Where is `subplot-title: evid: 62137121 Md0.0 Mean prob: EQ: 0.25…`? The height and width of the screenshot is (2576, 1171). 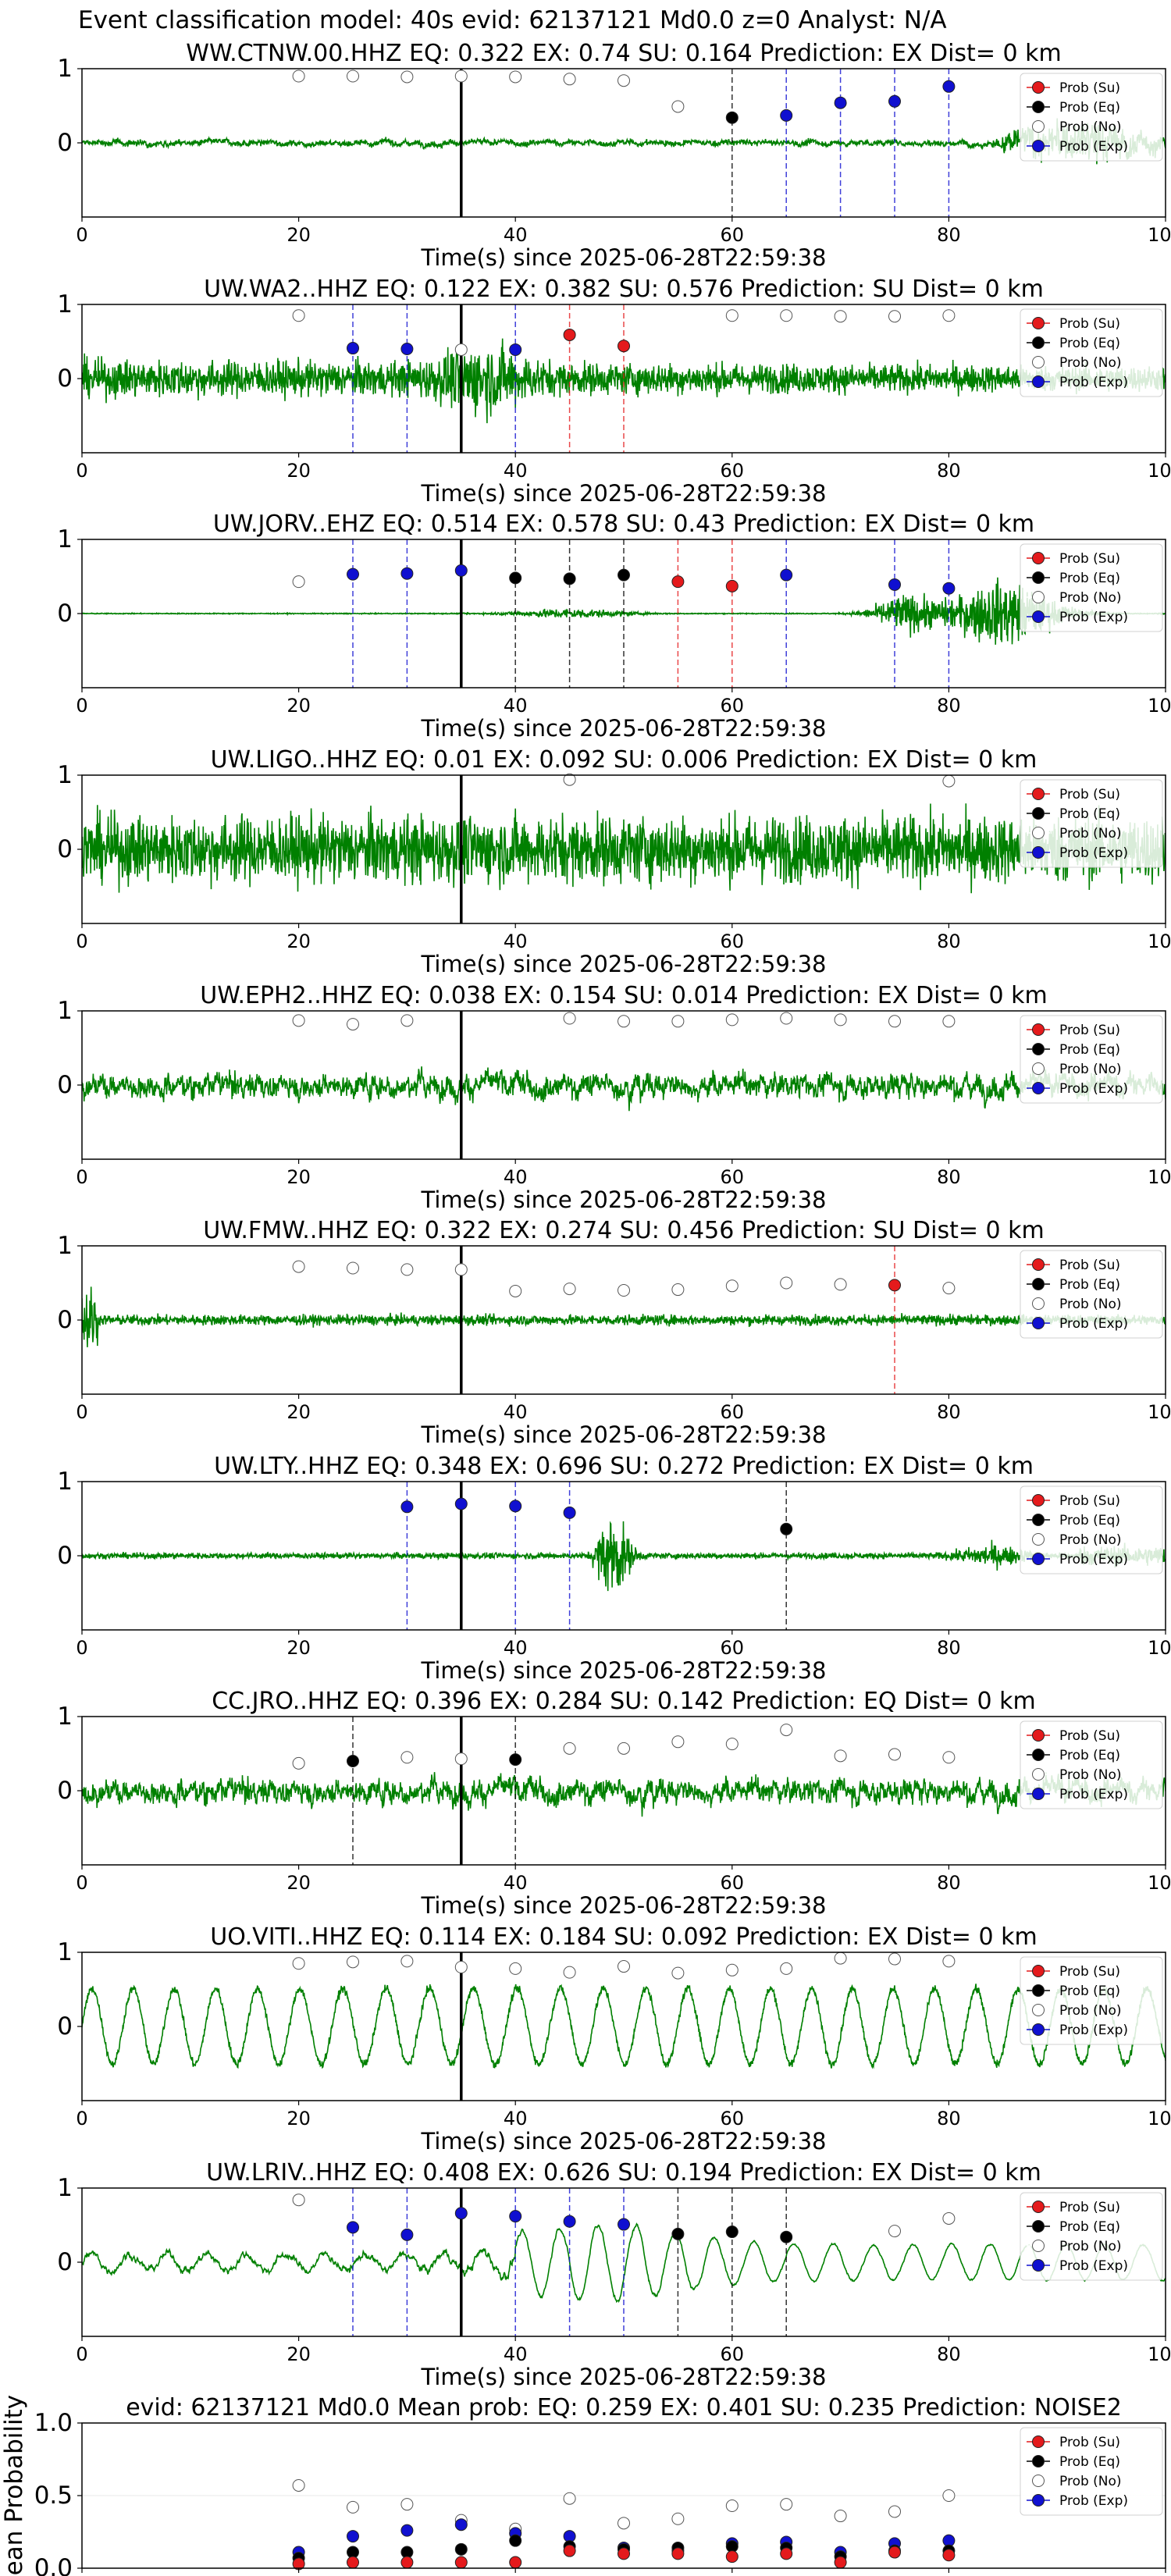 subplot-title: evid: 62137121 Md0.0 Mean prob: EQ: 0.25… is located at coordinates (624, 2407).